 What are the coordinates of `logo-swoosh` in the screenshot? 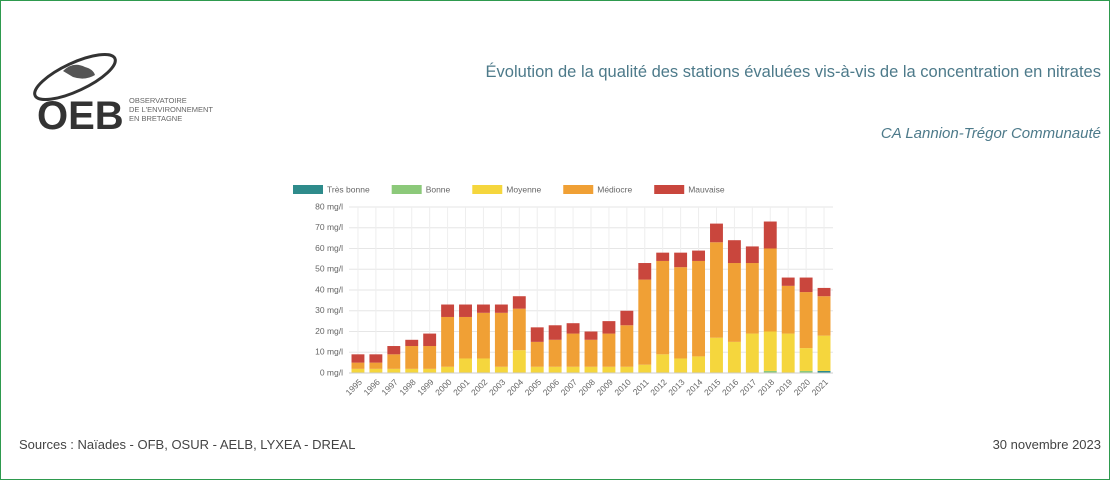 It's located at (75, 77).